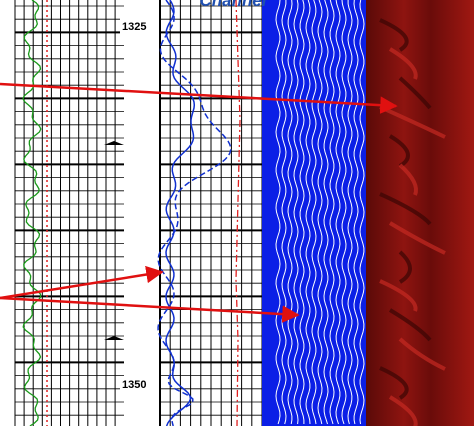 The height and width of the screenshot is (426, 474). What do you see at coordinates (134, 27) in the screenshot?
I see `depth-label: 1325` at bounding box center [134, 27].